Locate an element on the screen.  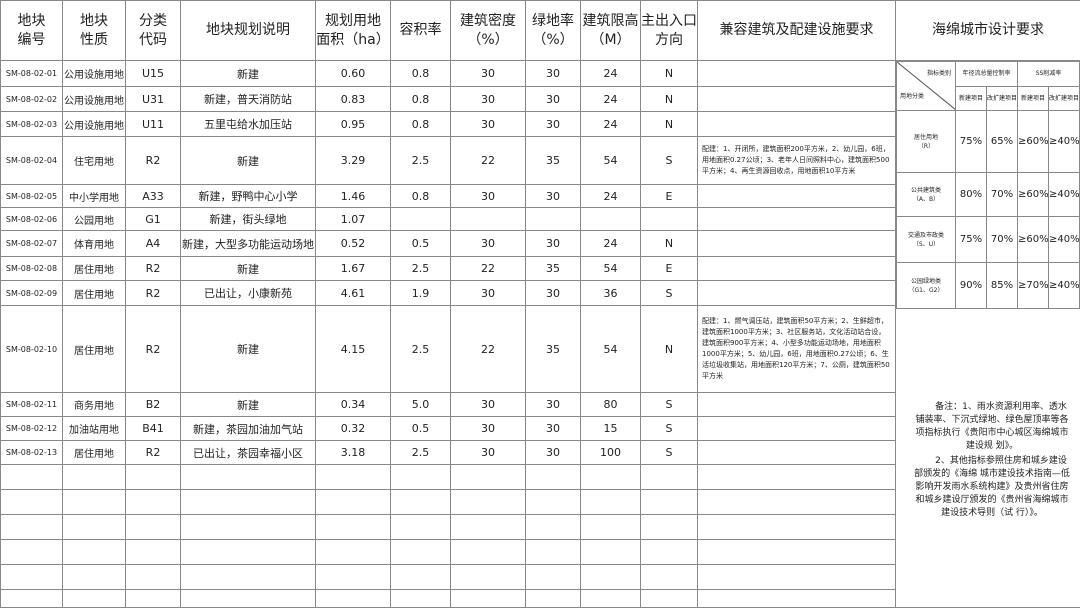
height-limit: 80 is located at coordinates (610, 404).